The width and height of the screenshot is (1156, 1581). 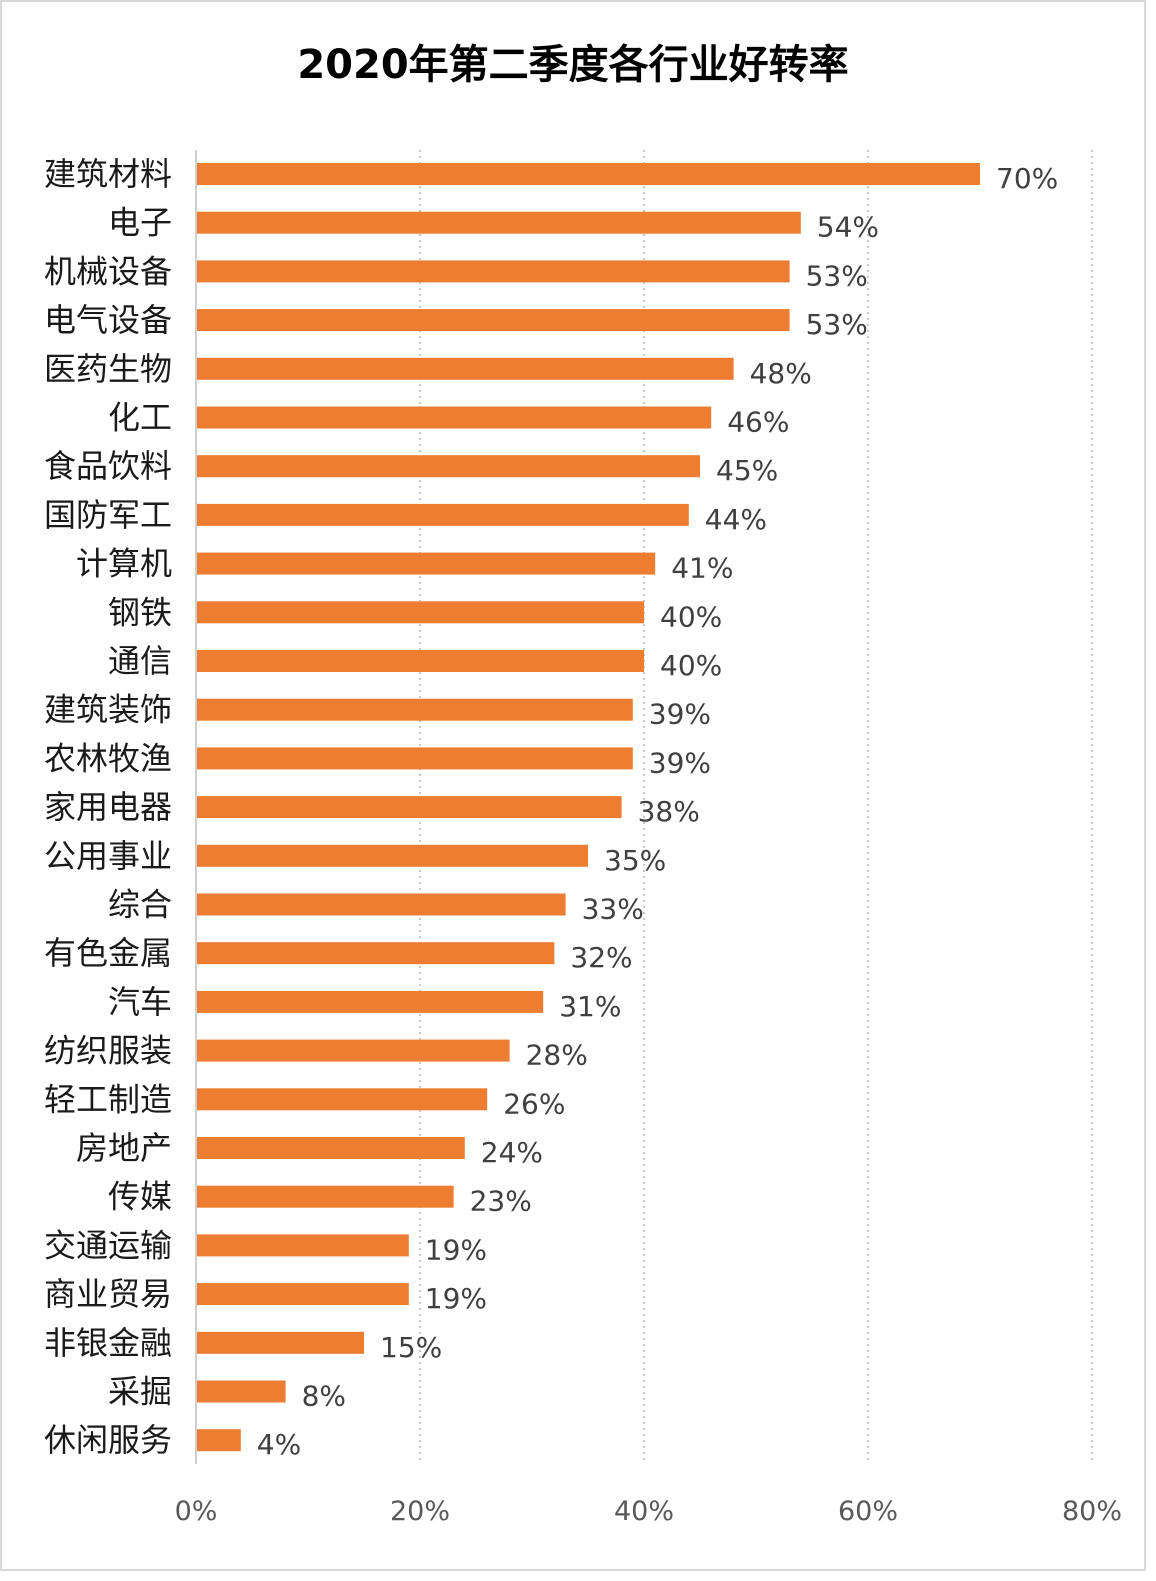 I want to click on data-label: 48%, so click(x=781, y=373).